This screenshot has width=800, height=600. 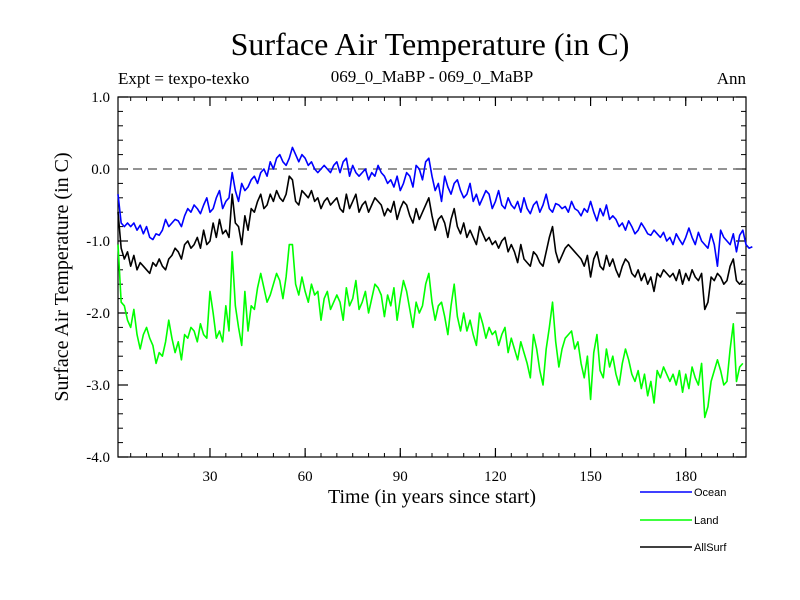 What do you see at coordinates (183, 78) in the screenshot?
I see `subtitle-left: Expt = texpo-texko` at bounding box center [183, 78].